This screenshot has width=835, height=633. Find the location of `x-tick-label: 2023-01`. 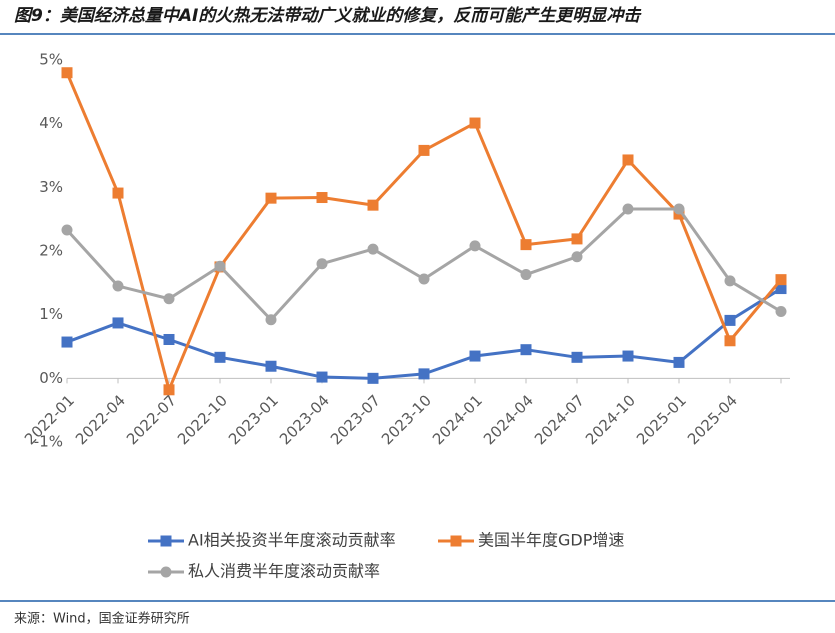

x-tick-label: 2023-01 is located at coordinates (253, 419).